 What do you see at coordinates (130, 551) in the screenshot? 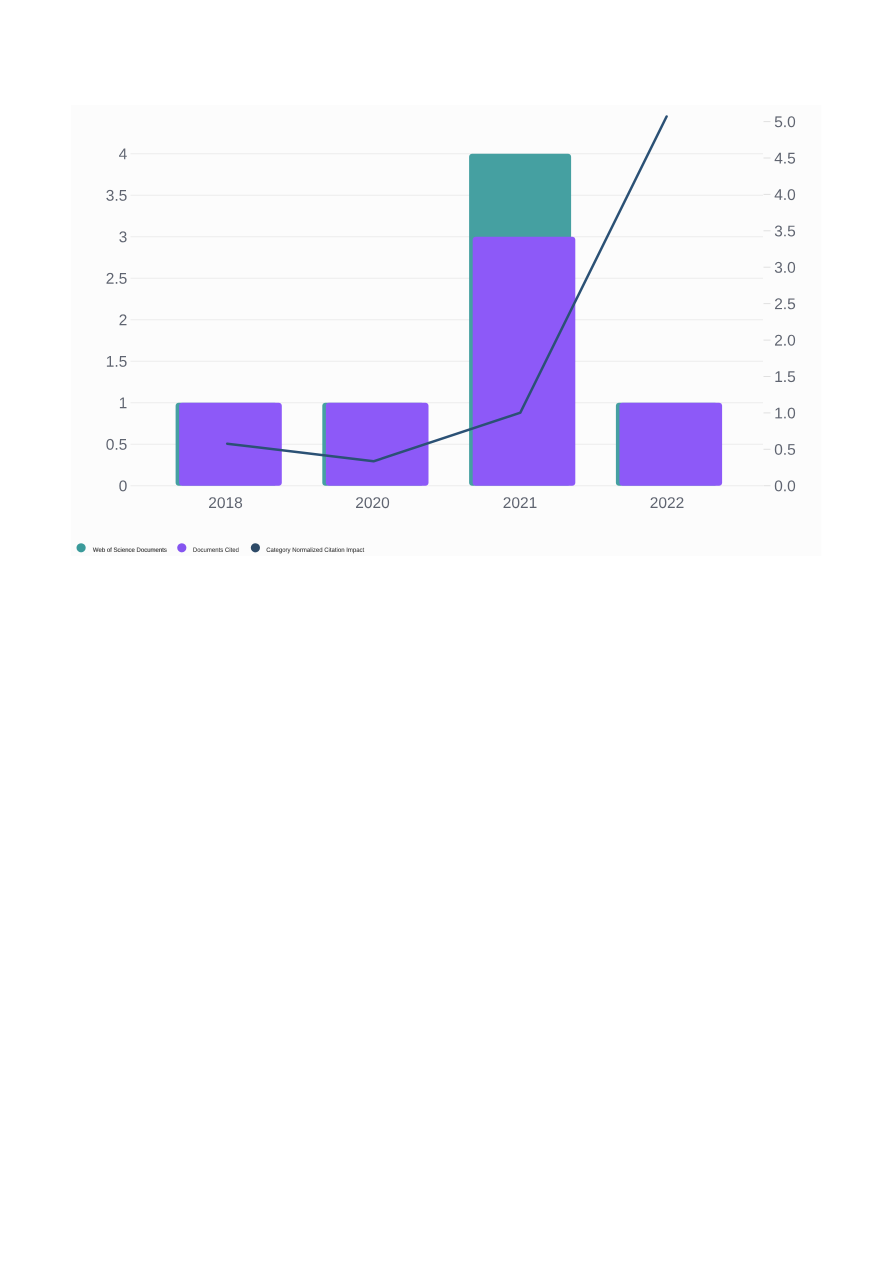
I see `svg-text: Web of Science Documents` at bounding box center [130, 551].